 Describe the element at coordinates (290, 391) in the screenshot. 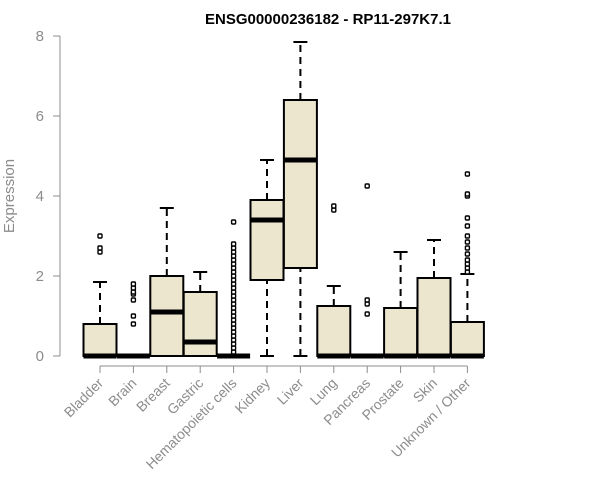

I see `x-category-label: Liver` at that location.